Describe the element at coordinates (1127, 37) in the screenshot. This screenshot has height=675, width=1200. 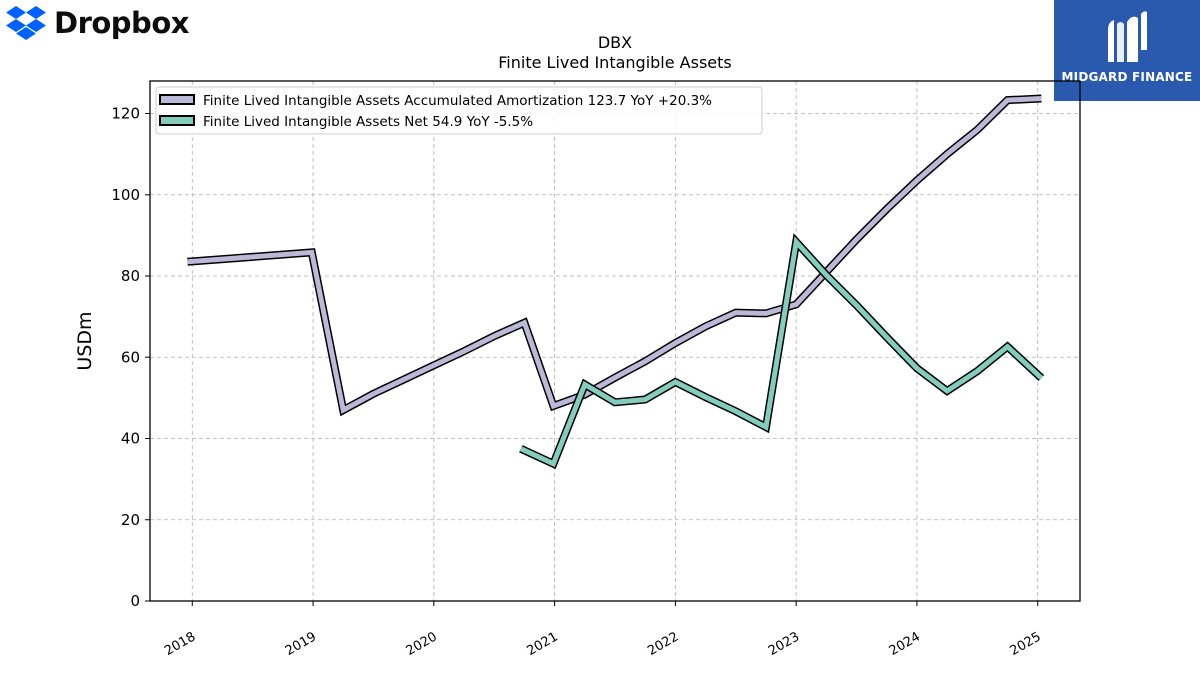
I see `midgard-m-icon` at that location.